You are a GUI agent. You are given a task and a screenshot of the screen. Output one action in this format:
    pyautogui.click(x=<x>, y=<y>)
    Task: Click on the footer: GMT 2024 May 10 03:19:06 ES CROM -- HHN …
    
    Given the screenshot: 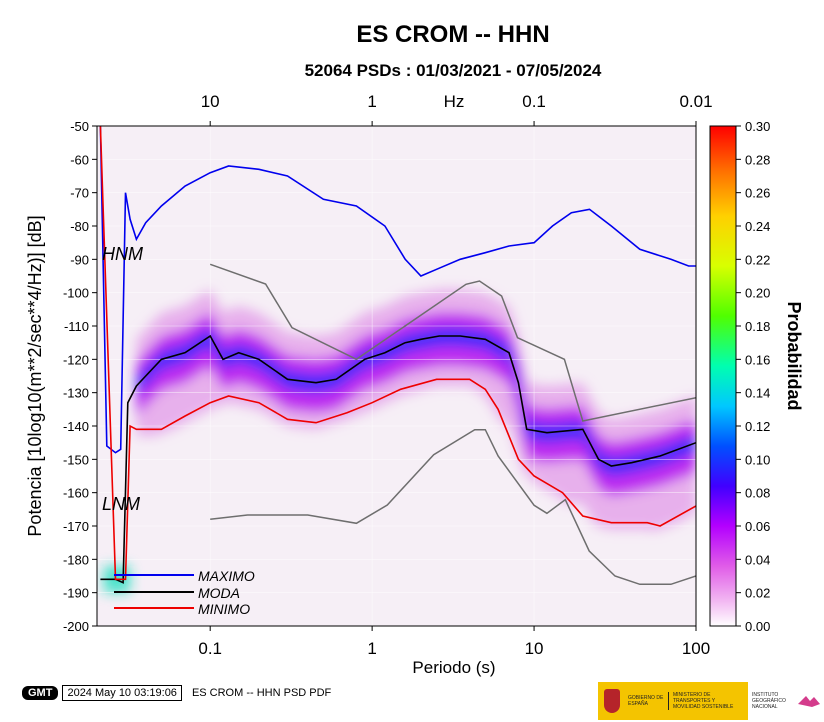 What is the action you would take?
    pyautogui.click(x=176, y=693)
    